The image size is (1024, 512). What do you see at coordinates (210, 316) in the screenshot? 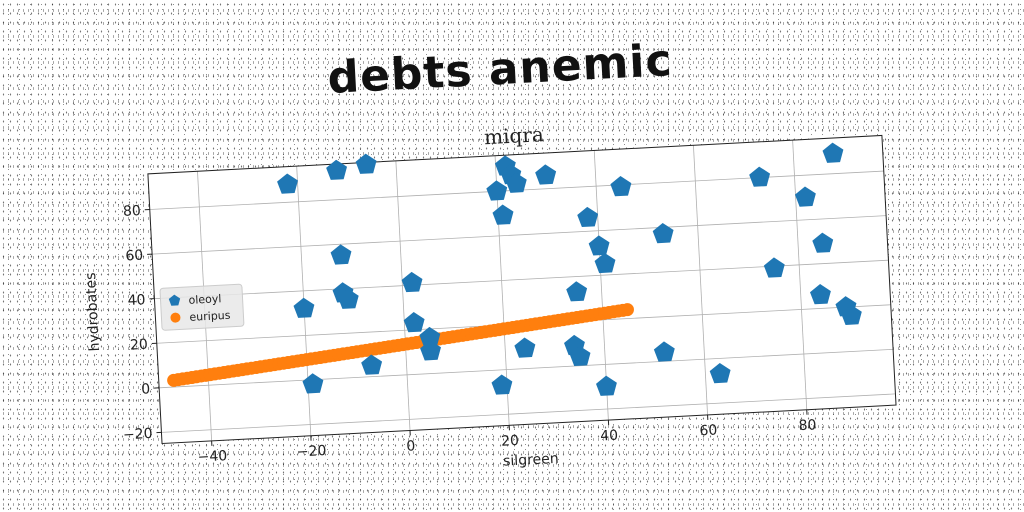
I see `legend-label-euripus: euripus` at bounding box center [210, 316].